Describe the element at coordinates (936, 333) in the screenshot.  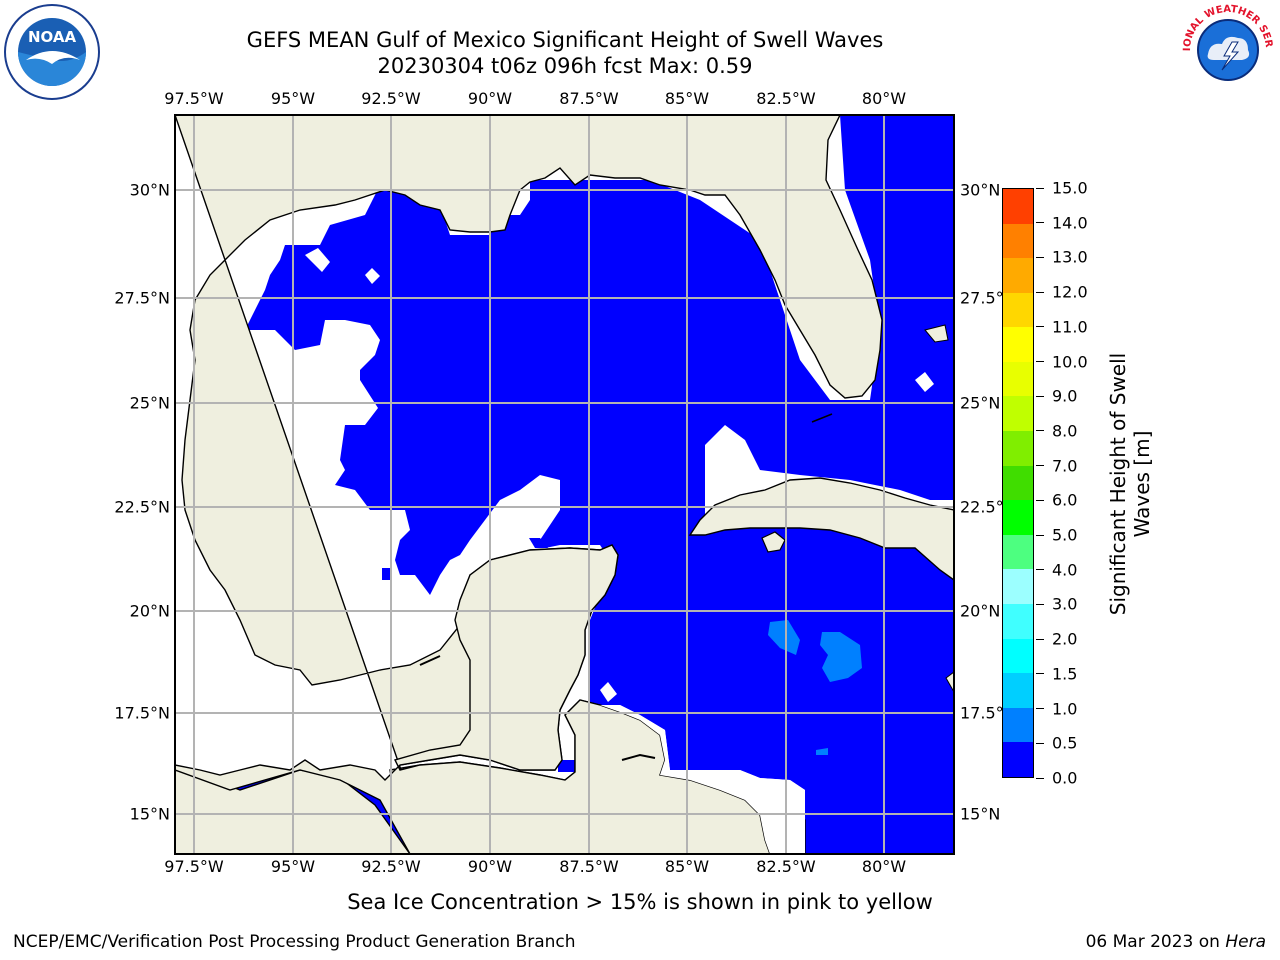
I see `land-bahamas` at that location.